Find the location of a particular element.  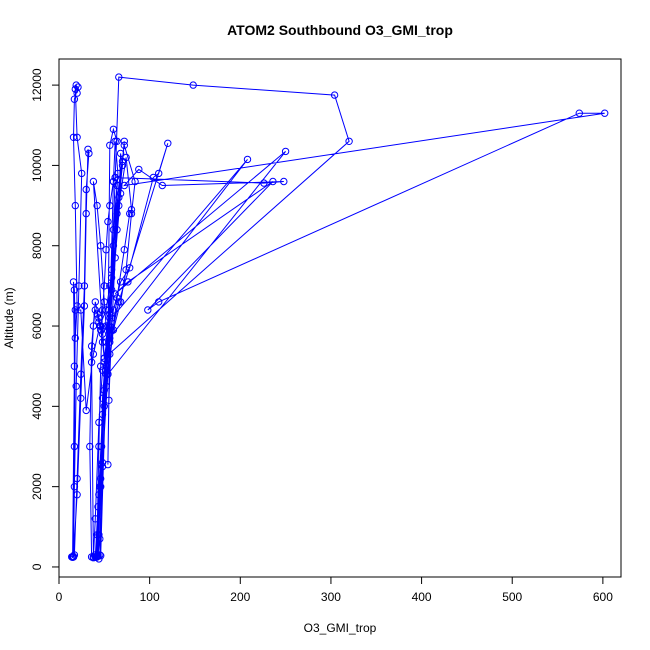

y-tick-label-6: 12000 is located at coordinates (37, 85).